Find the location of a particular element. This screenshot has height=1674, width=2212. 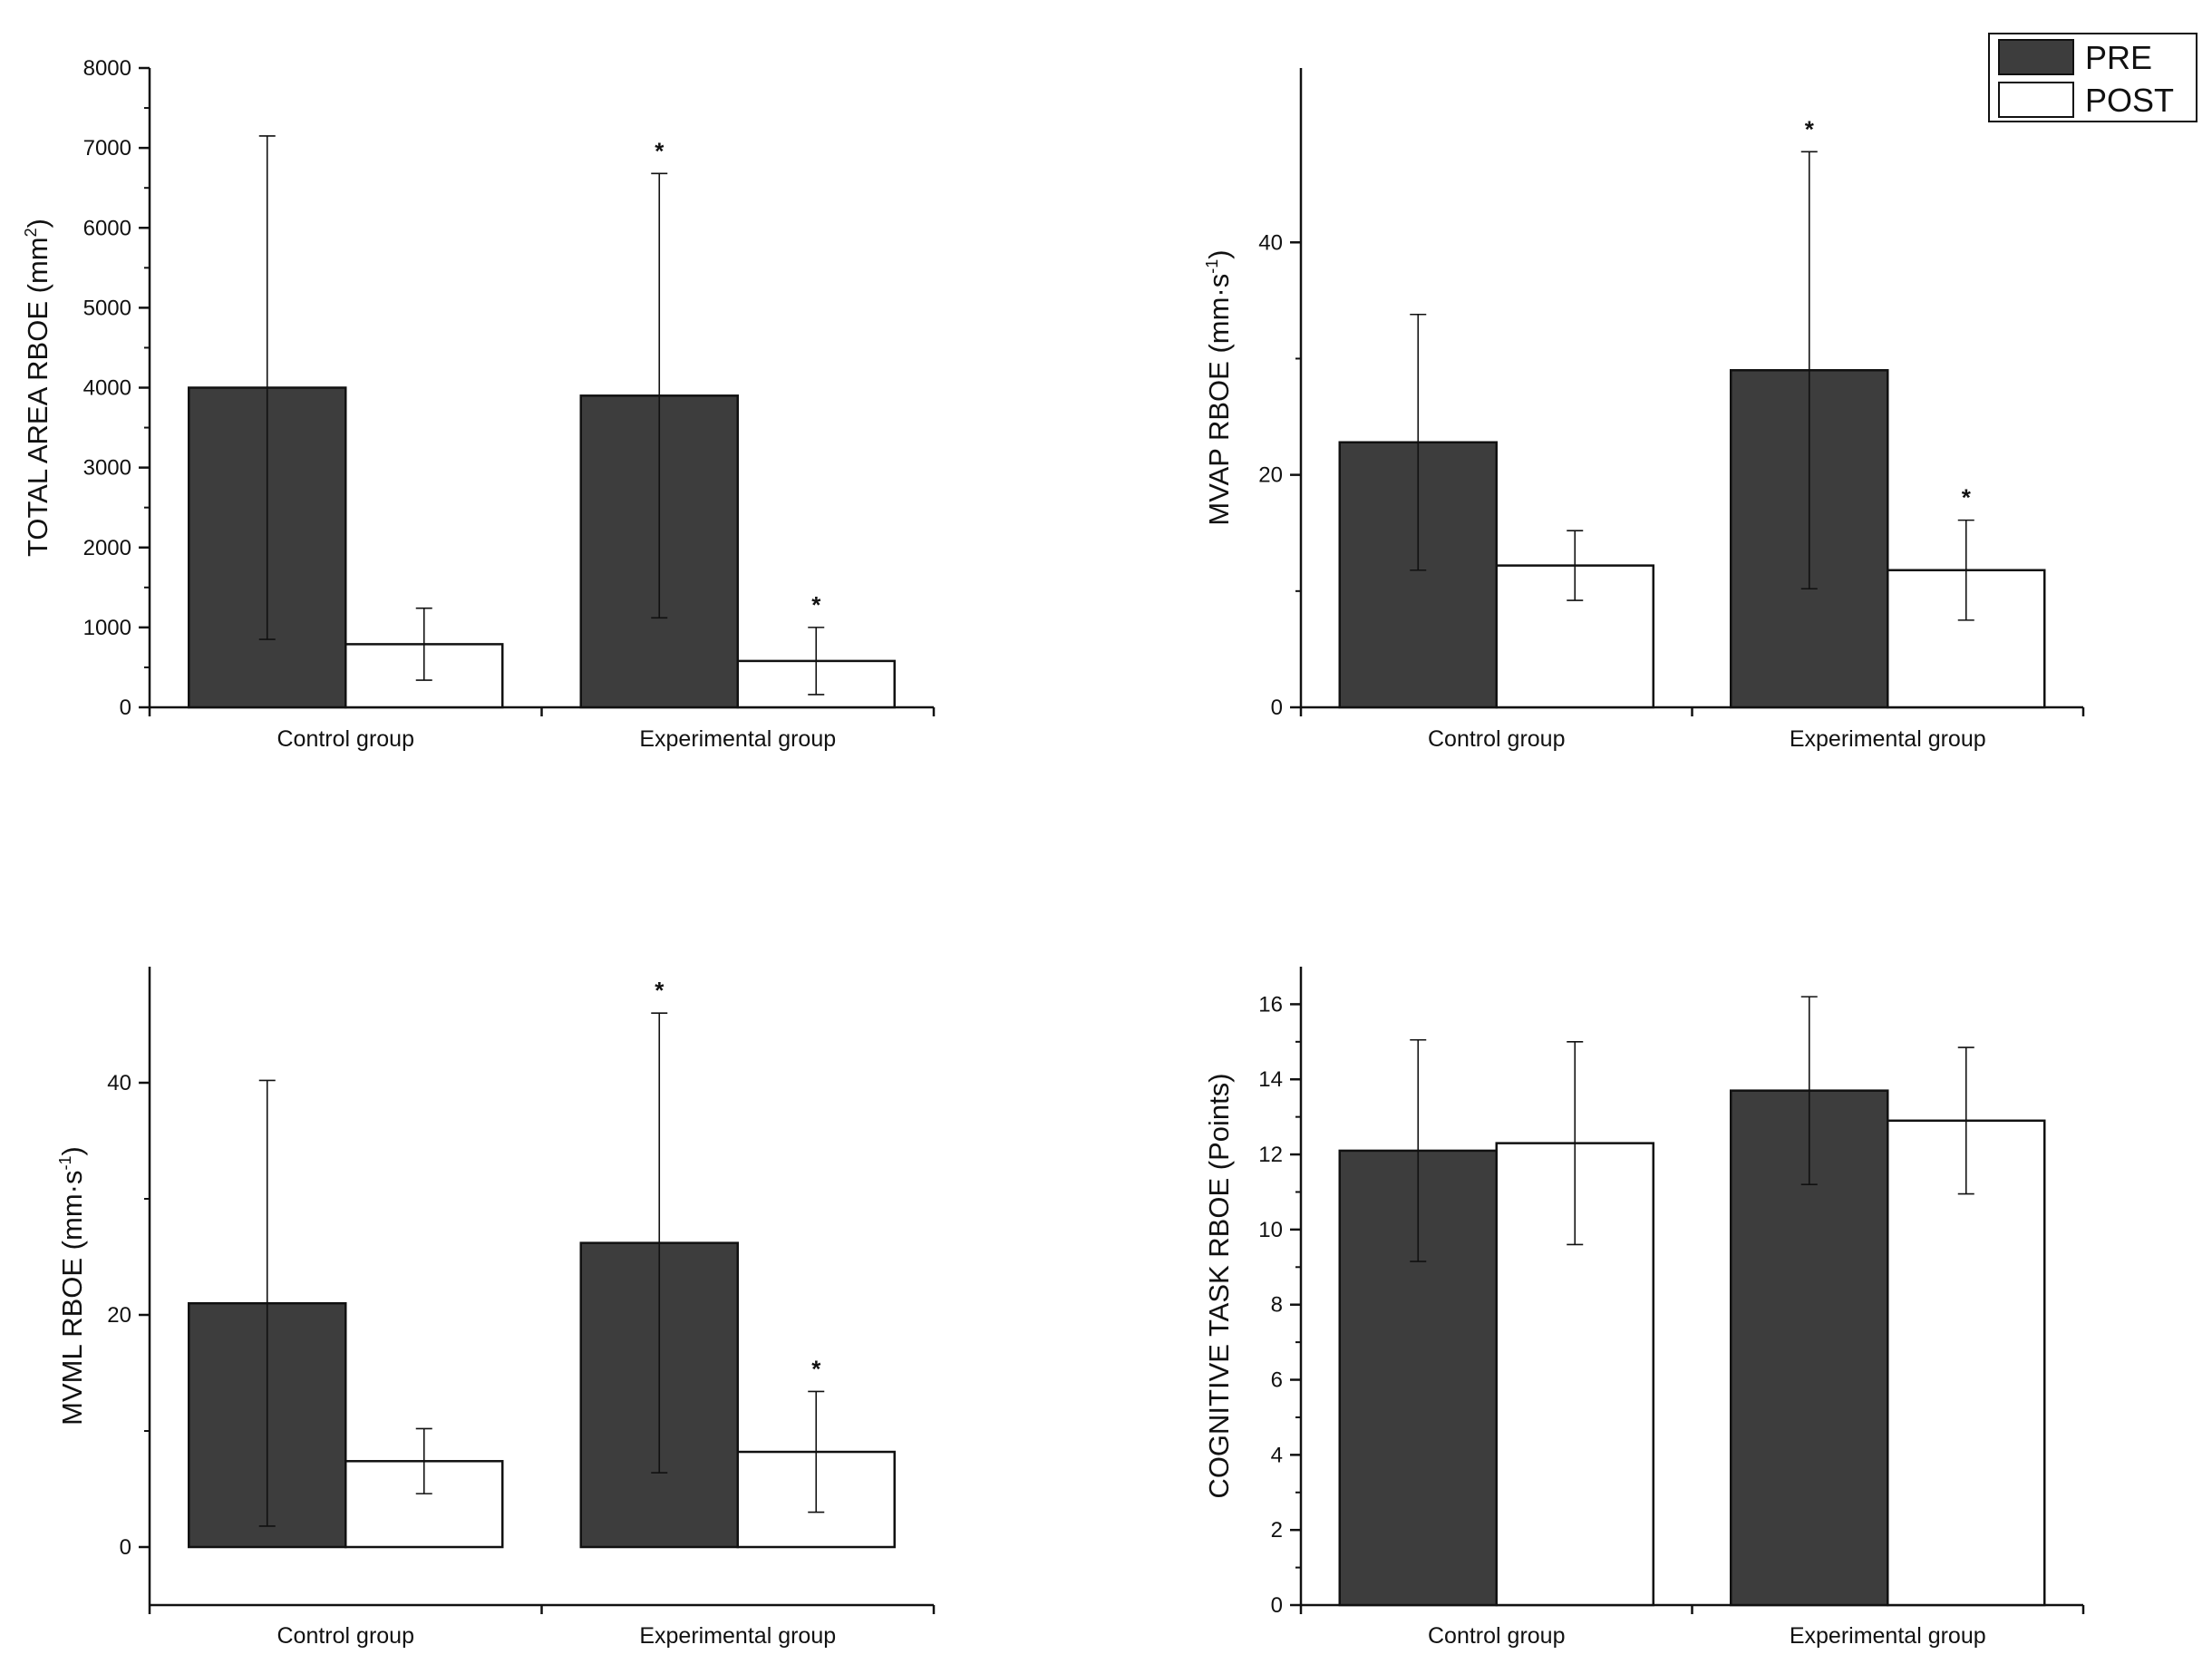

y-tick-label: 7000 is located at coordinates (107, 148).